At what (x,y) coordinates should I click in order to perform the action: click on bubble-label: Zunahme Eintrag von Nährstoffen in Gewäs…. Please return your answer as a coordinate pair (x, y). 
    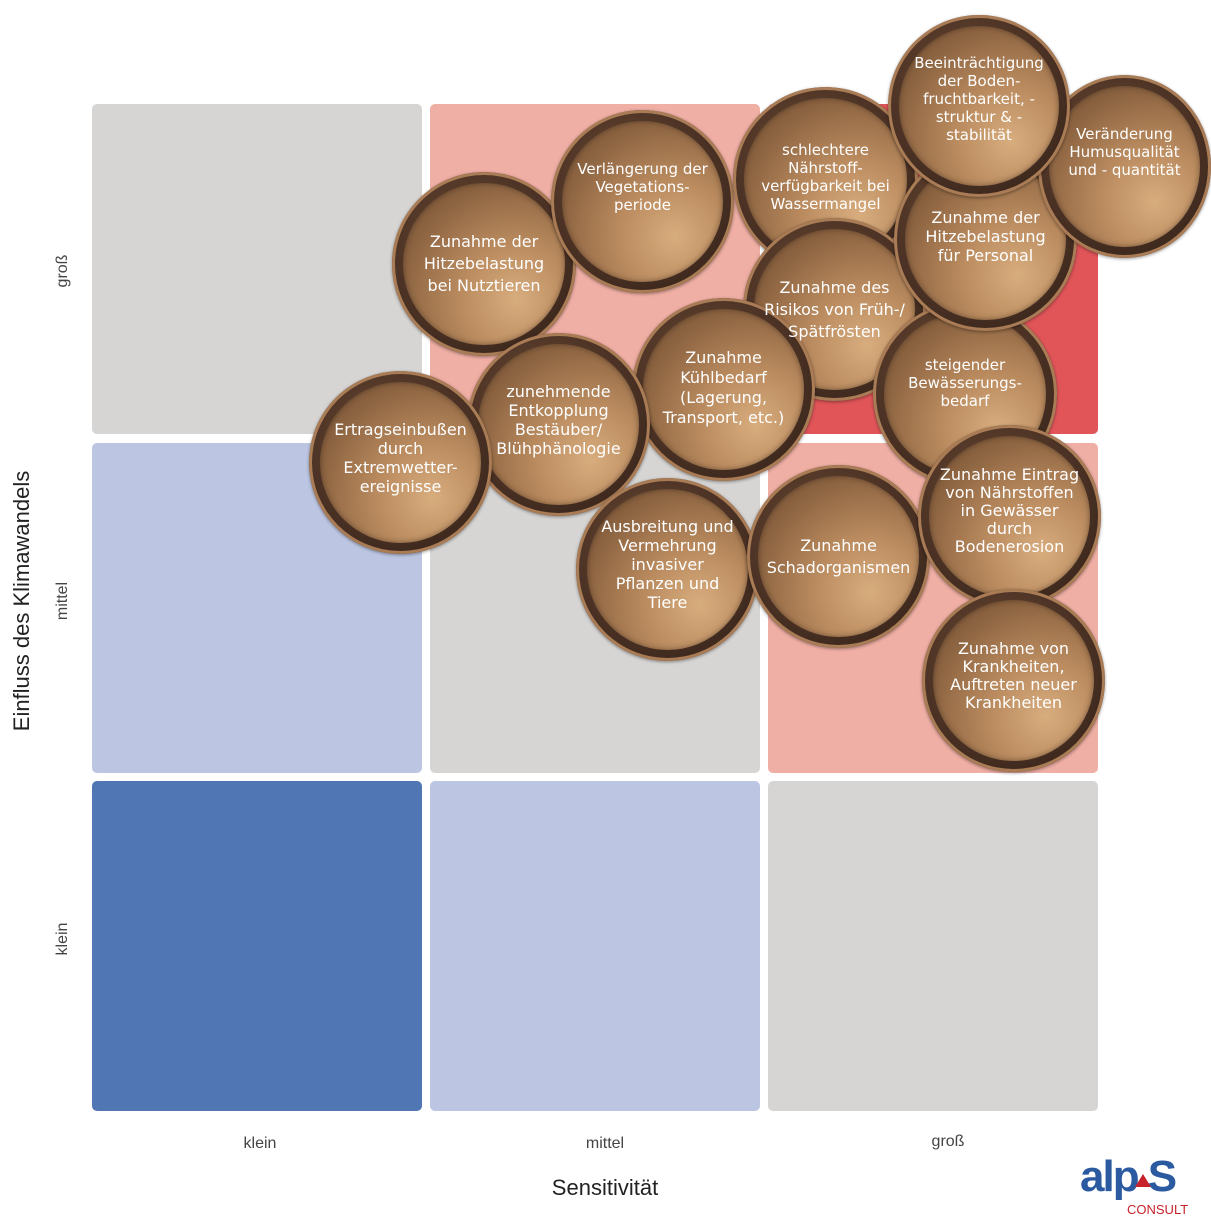
    Looking at the image, I should click on (1009, 510).